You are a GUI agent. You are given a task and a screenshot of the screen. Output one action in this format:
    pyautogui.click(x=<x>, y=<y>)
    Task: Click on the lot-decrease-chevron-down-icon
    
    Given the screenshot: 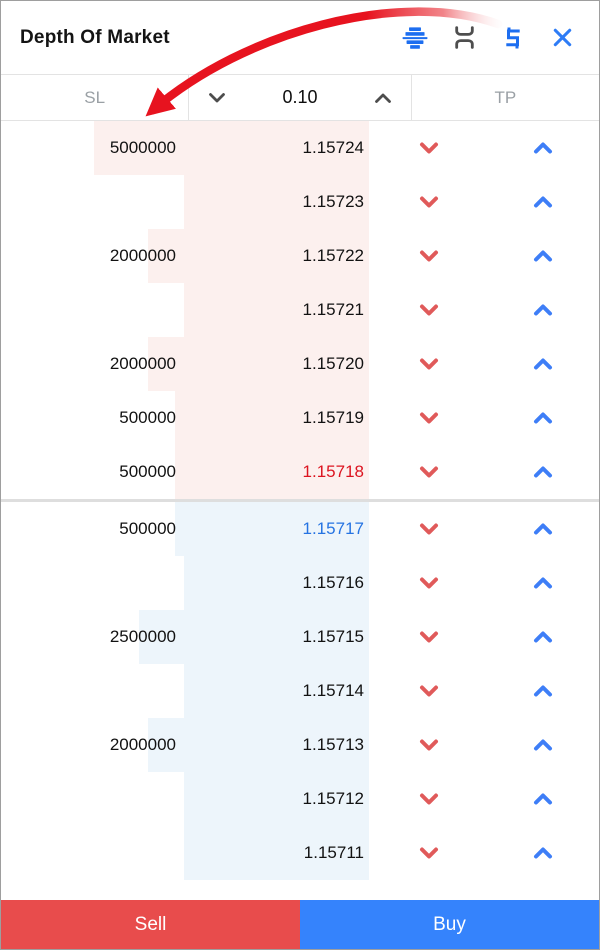 What is the action you would take?
    pyautogui.click(x=217, y=98)
    